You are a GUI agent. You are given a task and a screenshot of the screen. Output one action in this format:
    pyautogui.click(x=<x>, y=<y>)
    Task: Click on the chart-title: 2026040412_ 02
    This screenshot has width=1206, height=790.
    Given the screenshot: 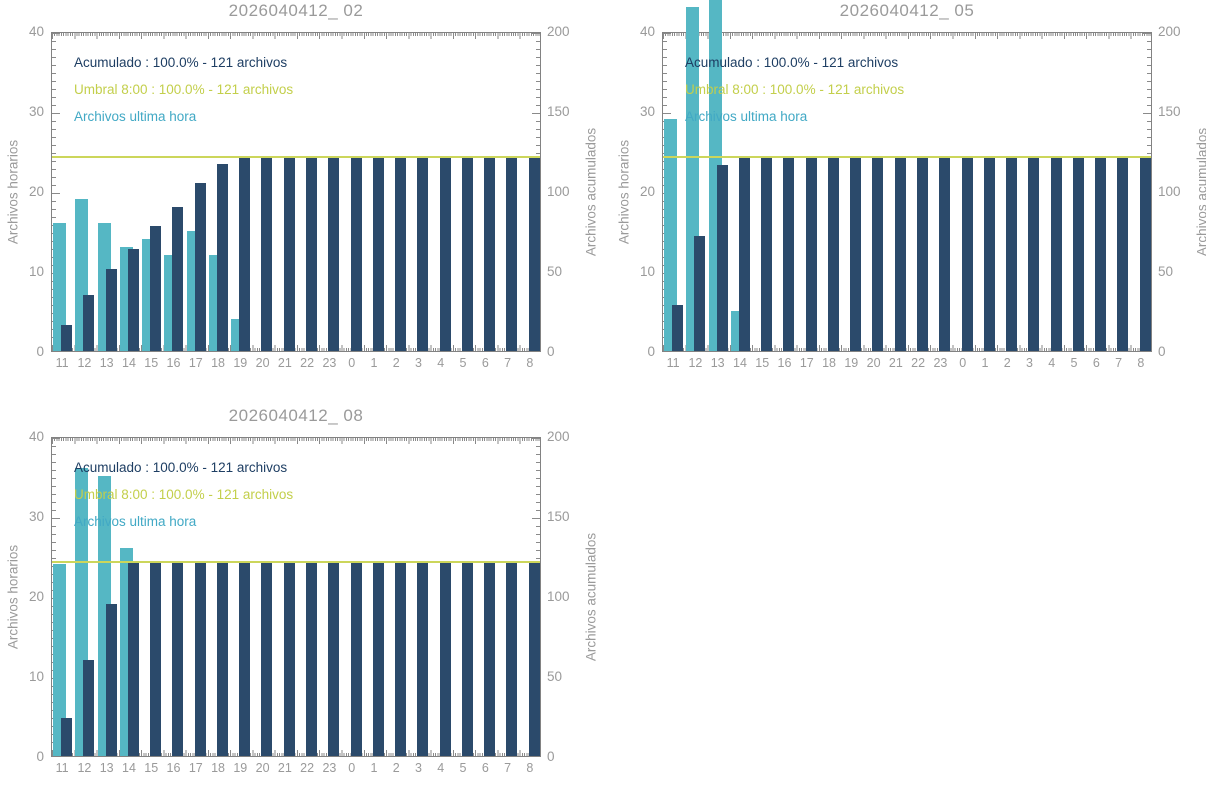 What is the action you would take?
    pyautogui.click(x=296, y=11)
    